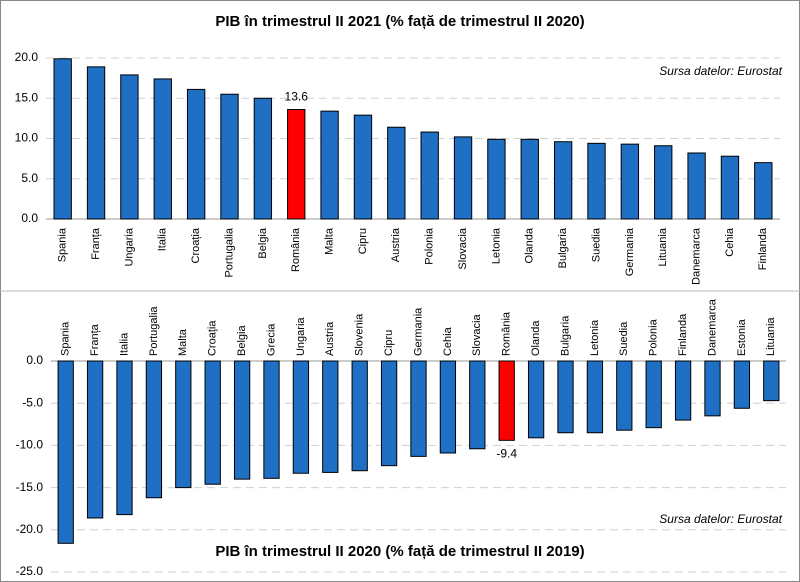 This screenshot has width=800, height=582. I want to click on x-tick-label: Estonia, so click(742, 337).